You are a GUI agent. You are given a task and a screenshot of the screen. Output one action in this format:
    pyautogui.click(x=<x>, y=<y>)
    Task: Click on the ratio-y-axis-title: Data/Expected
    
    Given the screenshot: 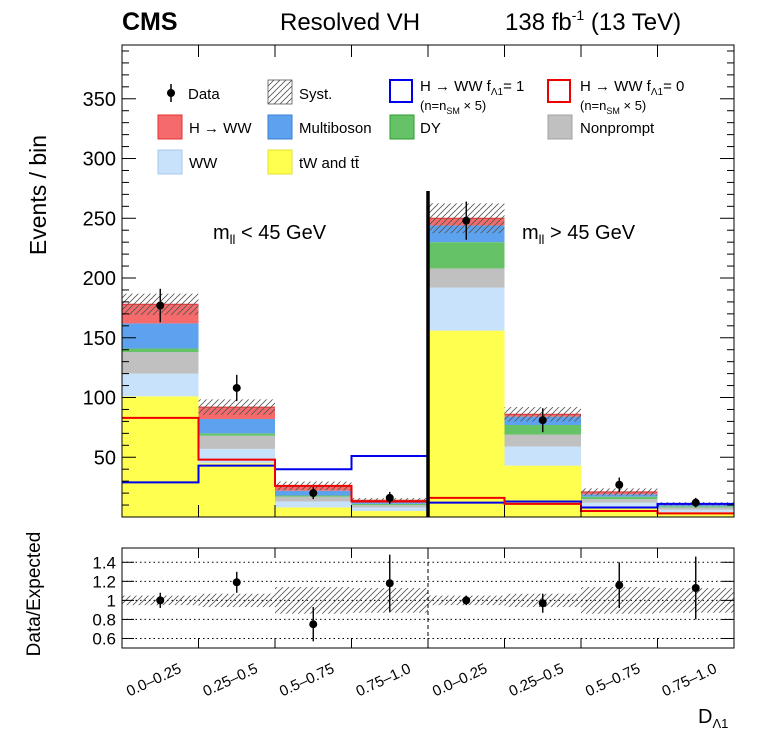 What is the action you would take?
    pyautogui.click(x=34, y=594)
    